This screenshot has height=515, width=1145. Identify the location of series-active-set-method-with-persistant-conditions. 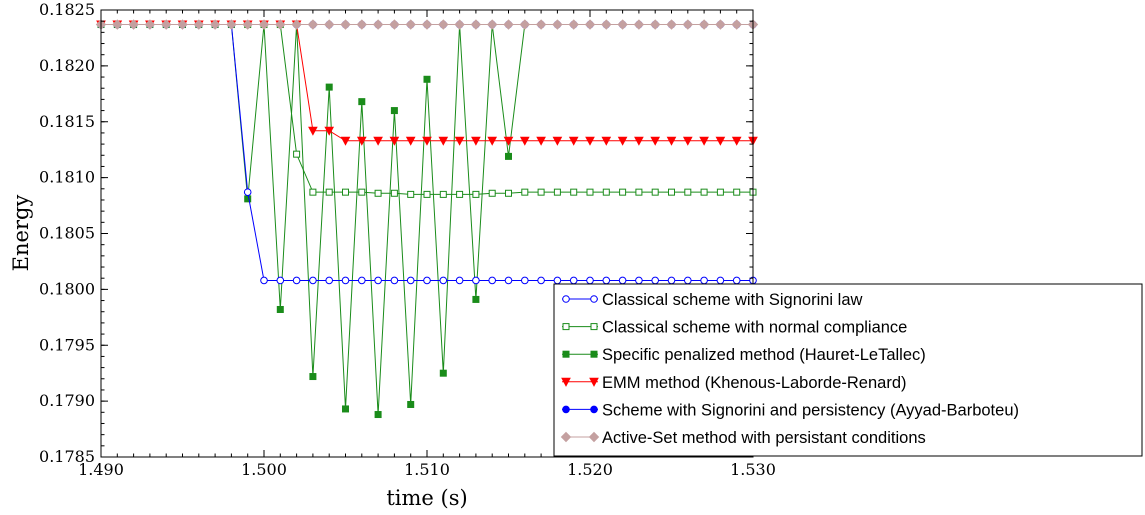
(427, 24).